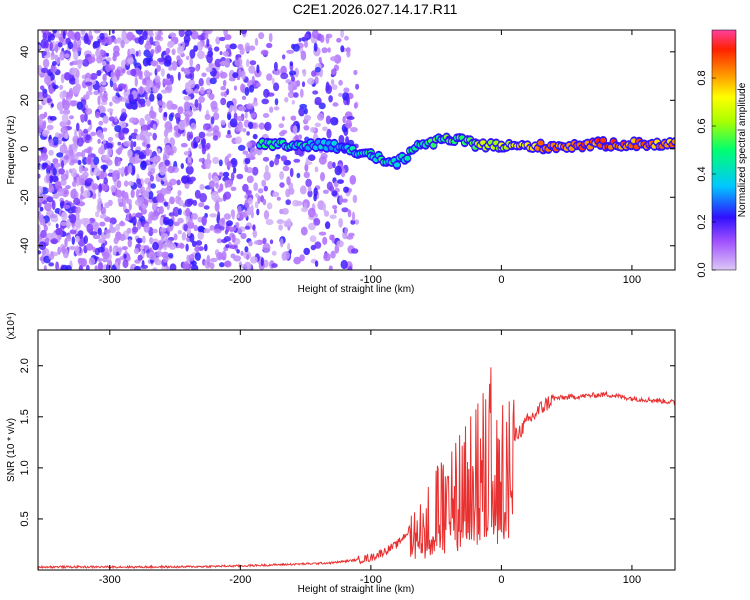 The height and width of the screenshot is (600, 750). I want to click on y-tick-label: 1.0, so click(25, 467).